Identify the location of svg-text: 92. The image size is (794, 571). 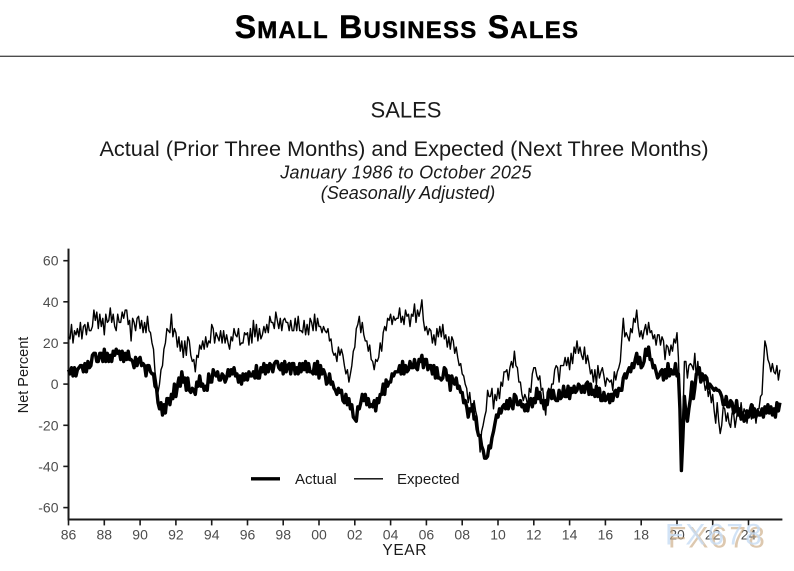
(176, 535).